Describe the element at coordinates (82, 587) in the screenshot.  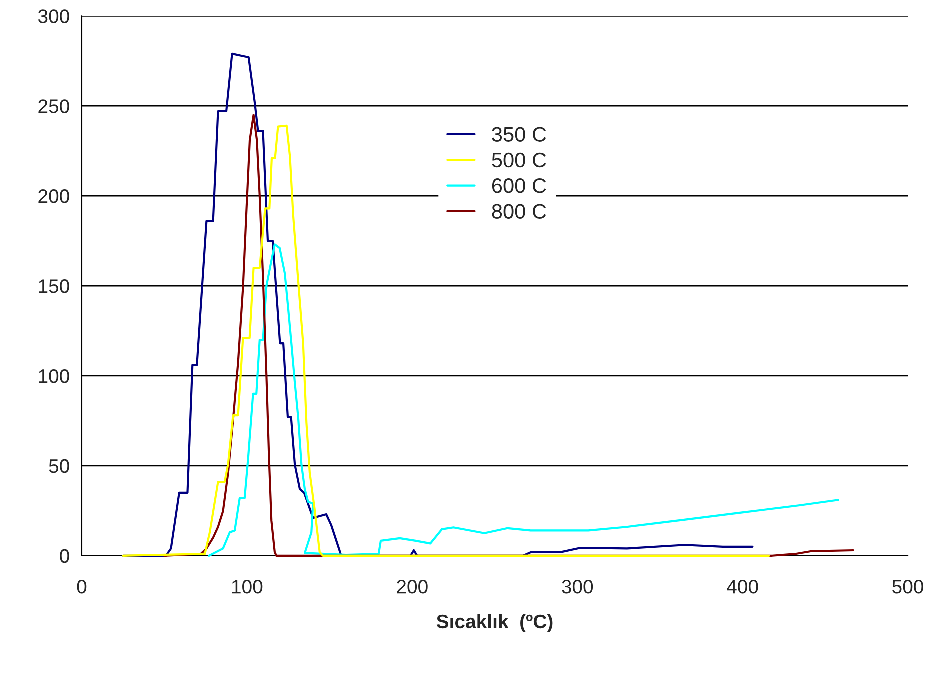
I see `x-tick-label: 0` at that location.